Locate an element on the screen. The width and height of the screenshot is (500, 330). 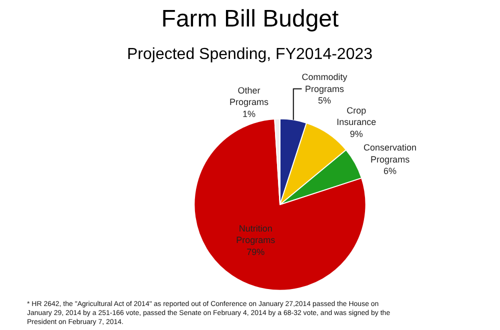
chart-title: Farm Bill Budget is located at coordinates (250, 19).